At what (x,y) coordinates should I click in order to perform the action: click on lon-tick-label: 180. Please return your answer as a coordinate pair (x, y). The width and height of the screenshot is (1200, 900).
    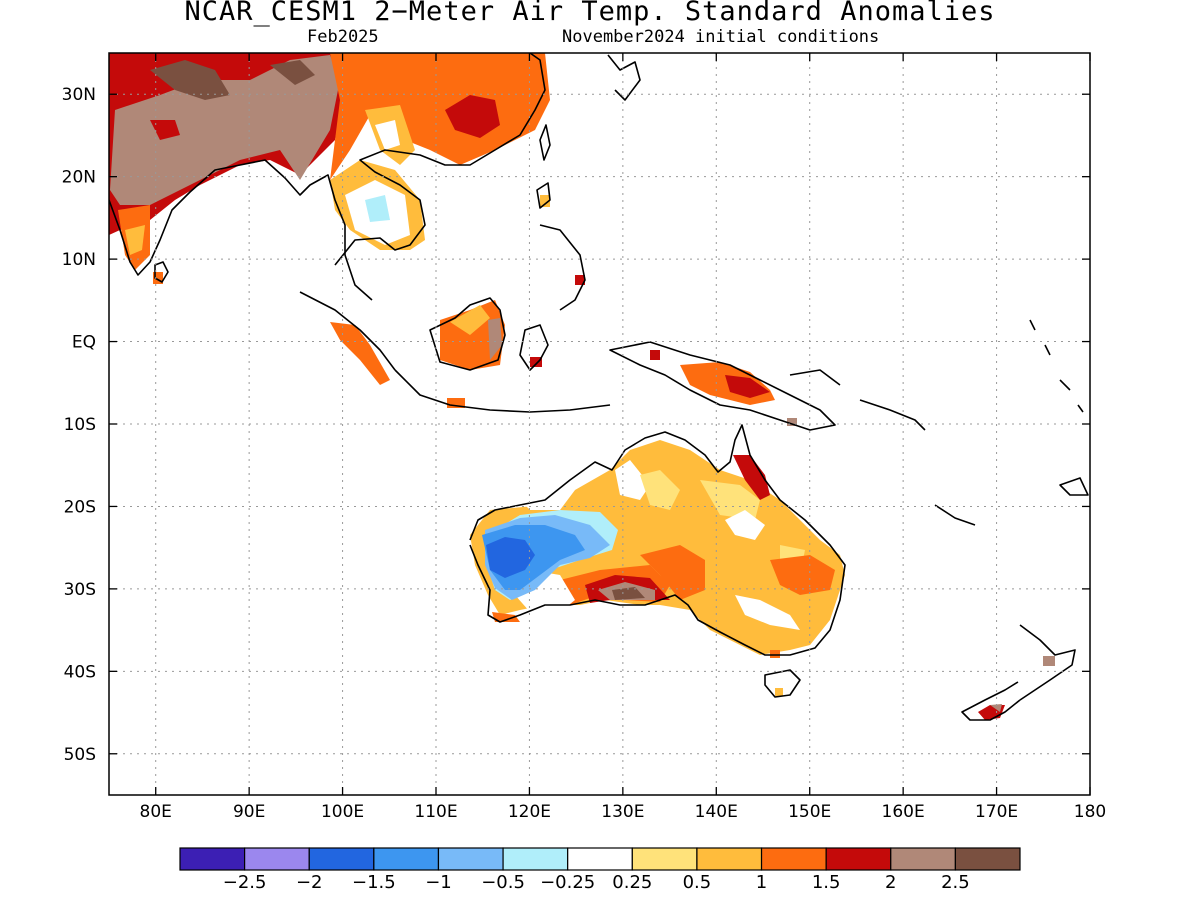
    Looking at the image, I should click on (1090, 812).